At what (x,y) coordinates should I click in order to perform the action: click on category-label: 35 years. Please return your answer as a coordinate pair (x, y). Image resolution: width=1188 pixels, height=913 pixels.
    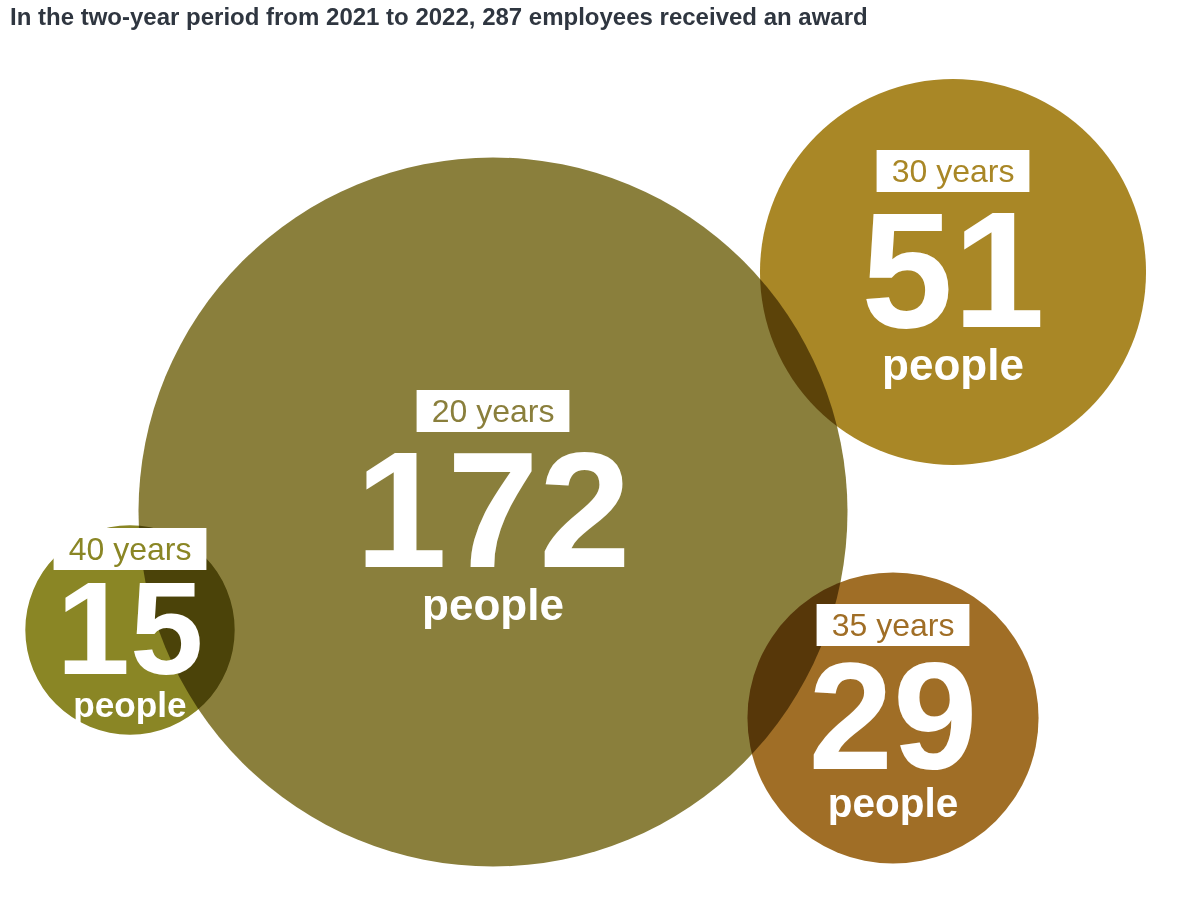
    Looking at the image, I should click on (893, 625).